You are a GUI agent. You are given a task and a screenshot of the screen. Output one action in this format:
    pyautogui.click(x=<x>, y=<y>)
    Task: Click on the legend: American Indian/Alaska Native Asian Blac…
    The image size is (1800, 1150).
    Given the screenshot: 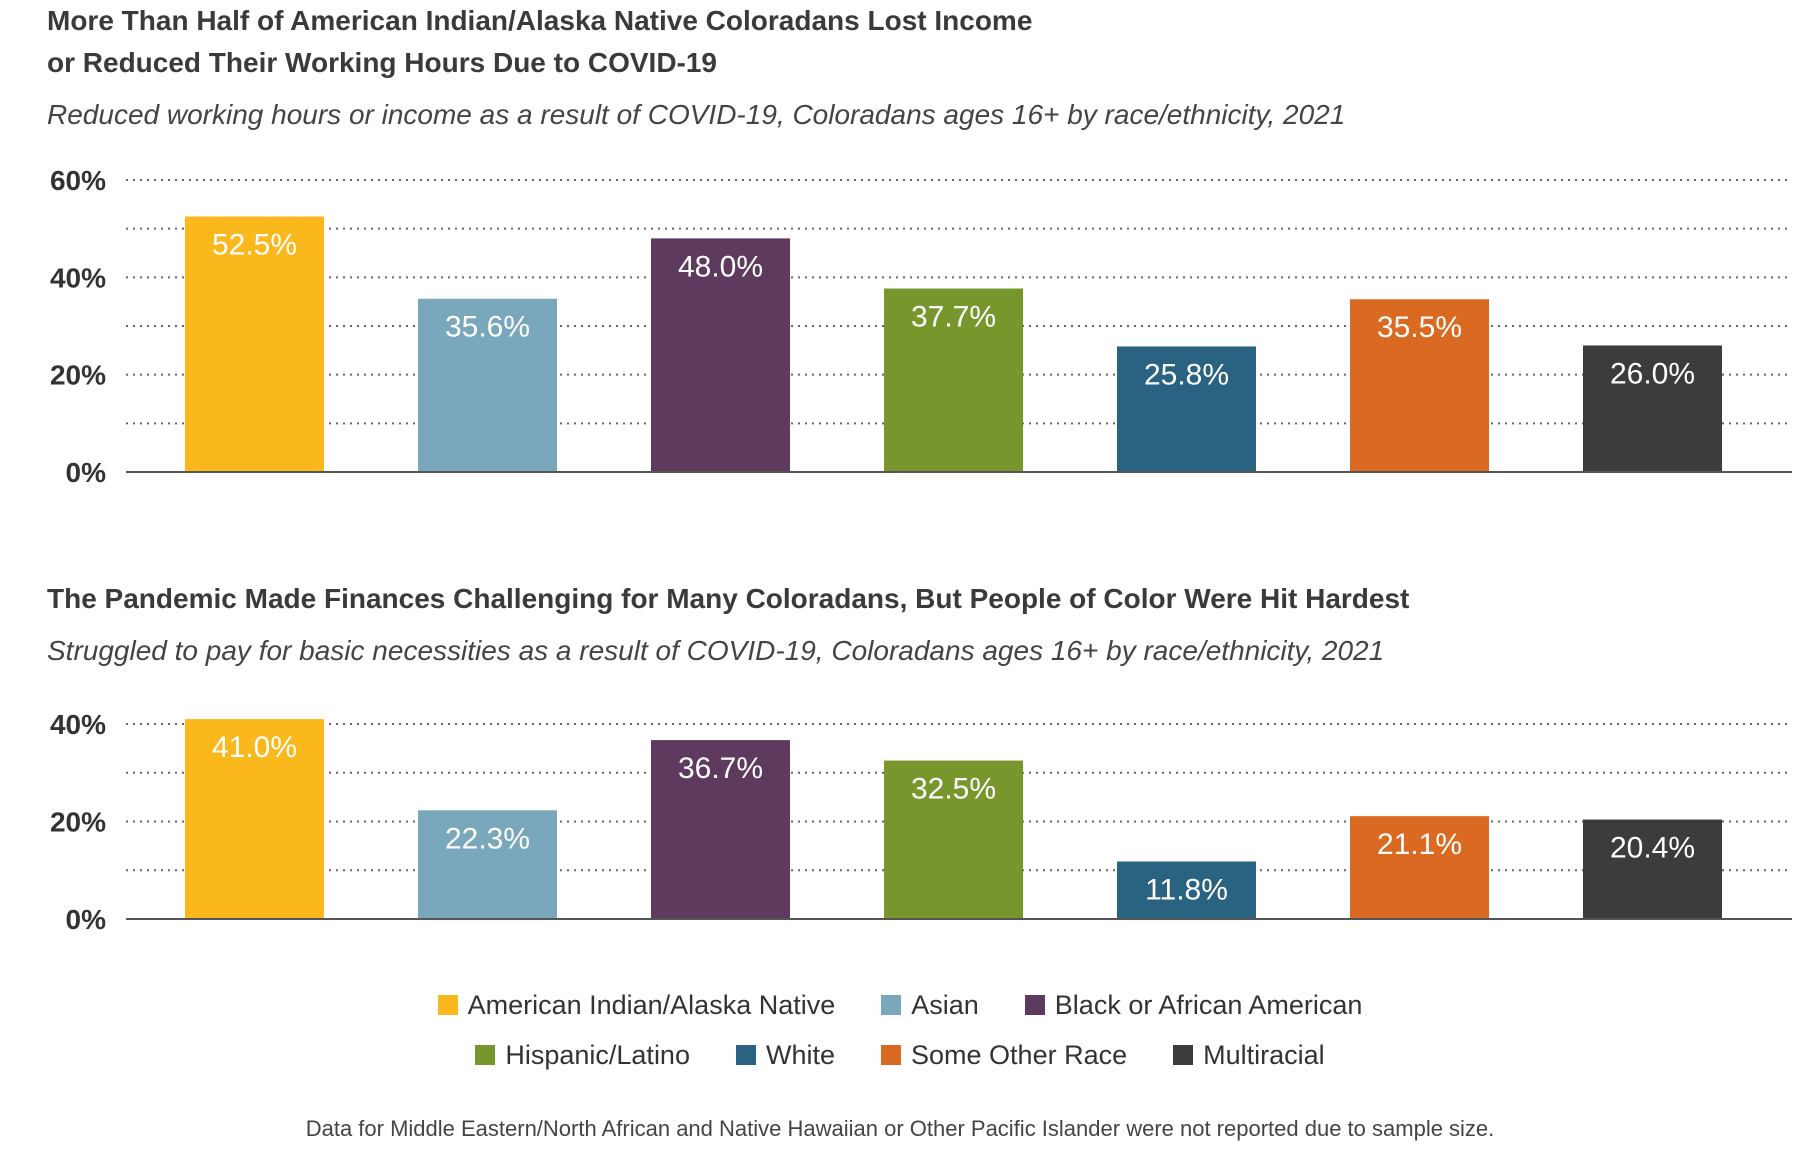 What is the action you would take?
    pyautogui.click(x=900, y=1030)
    